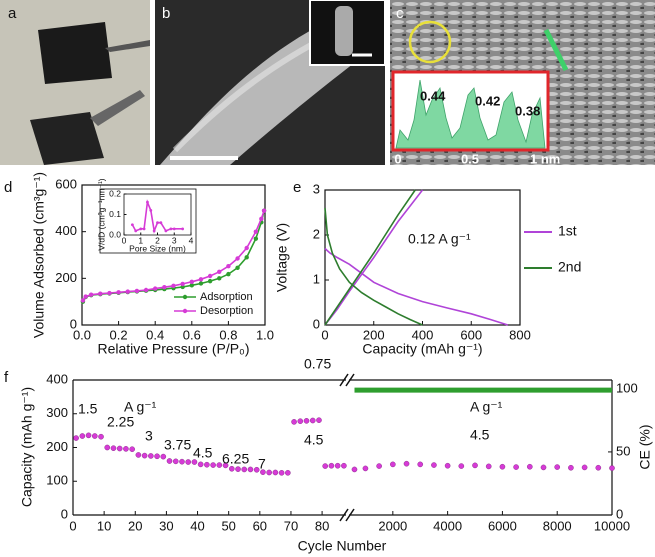  I want to click on x-tick-label: 0.2, so click(119, 334).